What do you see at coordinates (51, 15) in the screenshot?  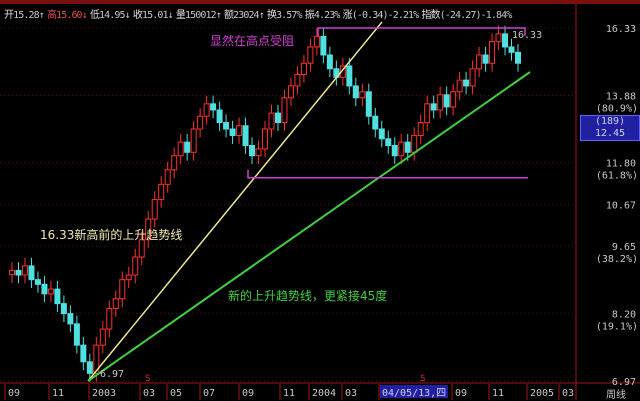 I see `high-label: 高` at bounding box center [51, 15].